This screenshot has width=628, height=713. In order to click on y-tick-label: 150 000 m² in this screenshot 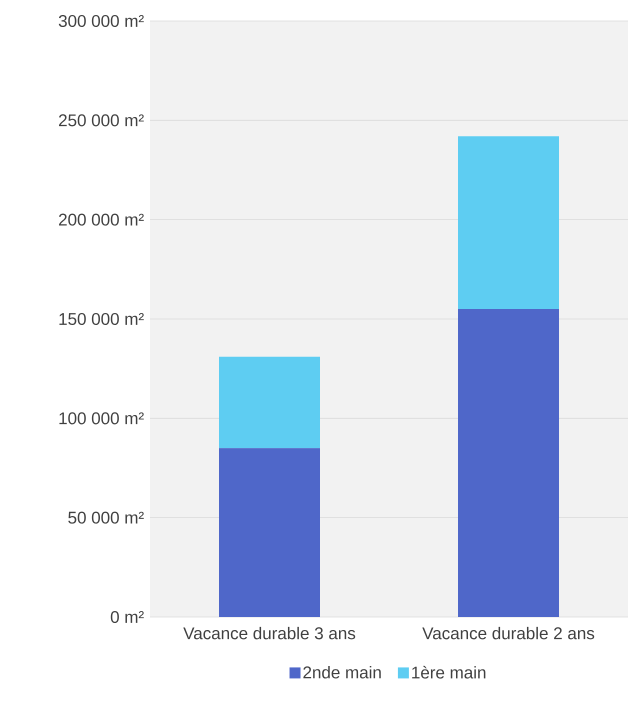, I will do `click(101, 319)`.